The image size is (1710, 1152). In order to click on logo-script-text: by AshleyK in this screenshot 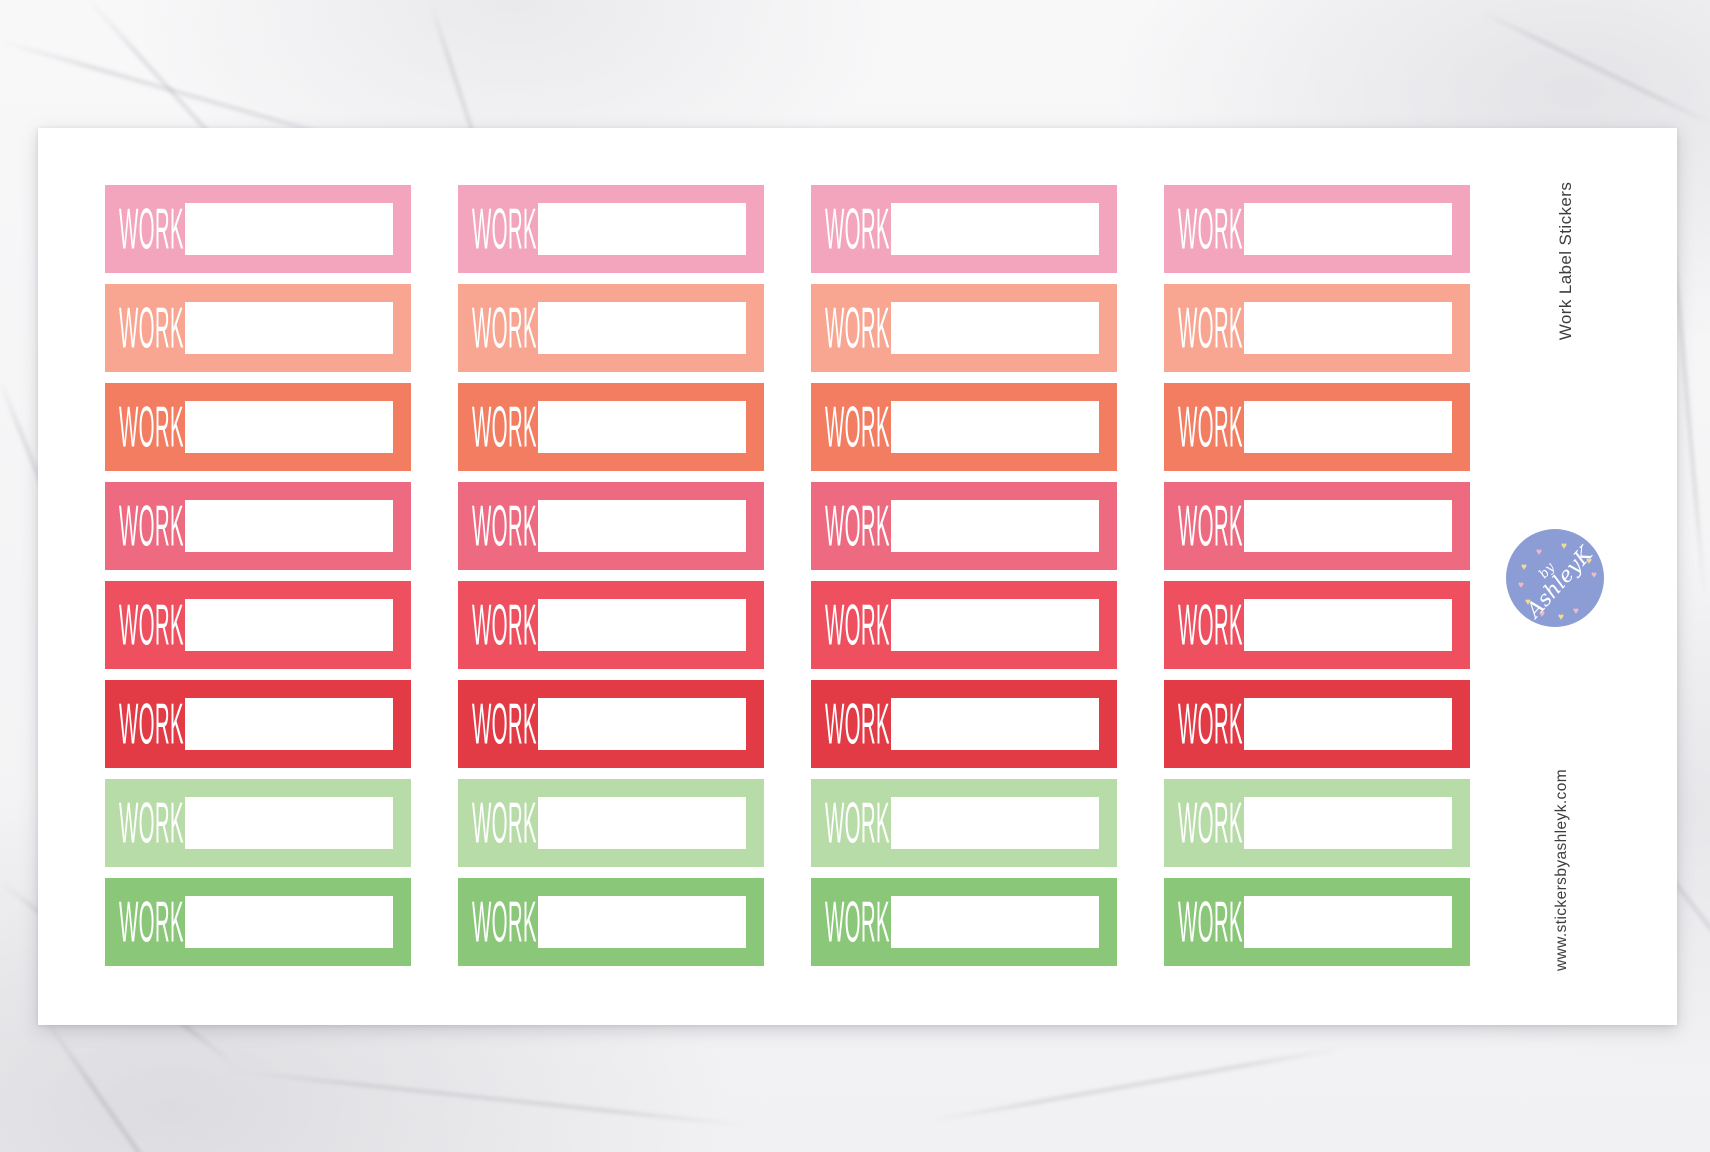, I will do `click(1555, 578)`.